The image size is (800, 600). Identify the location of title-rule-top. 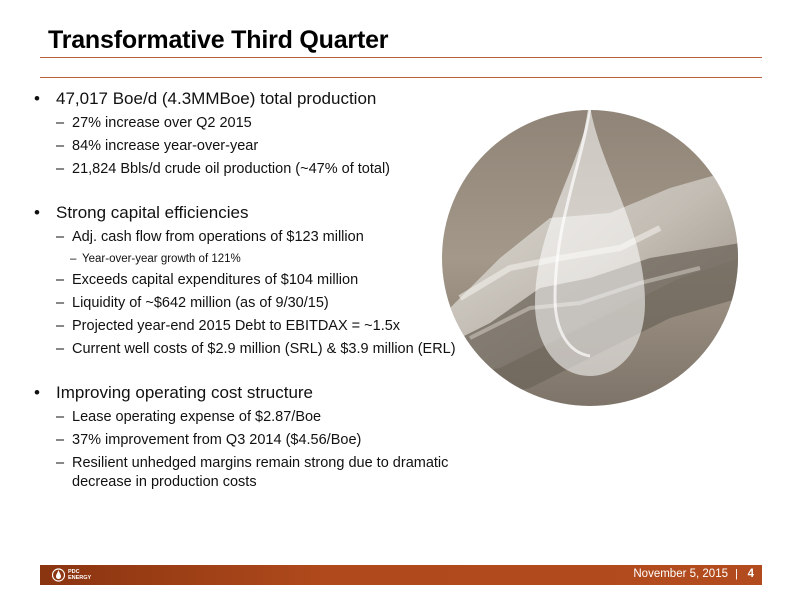
(401, 57).